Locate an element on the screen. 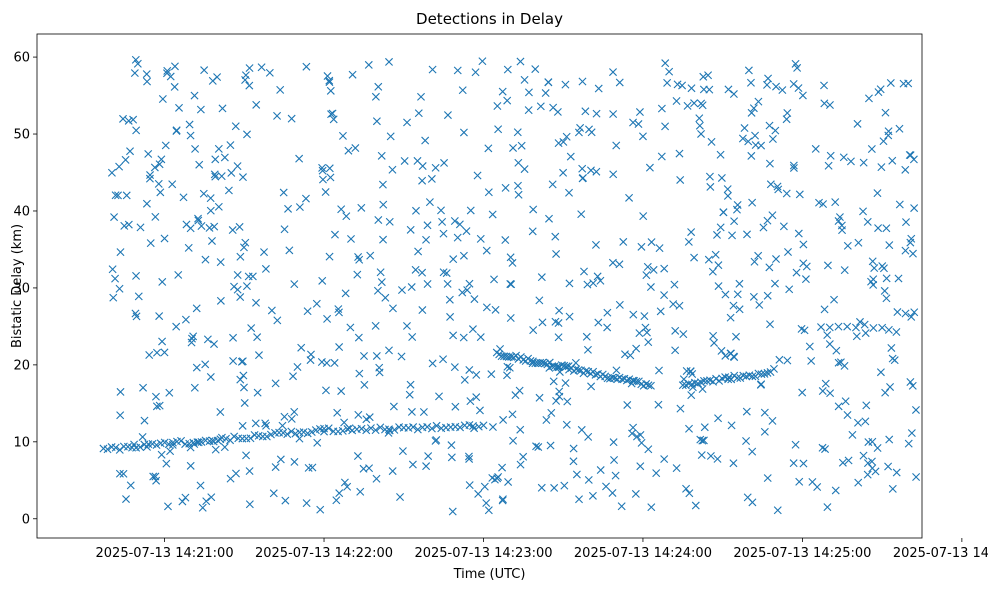  y-tick-label: 30 is located at coordinates (21, 288).